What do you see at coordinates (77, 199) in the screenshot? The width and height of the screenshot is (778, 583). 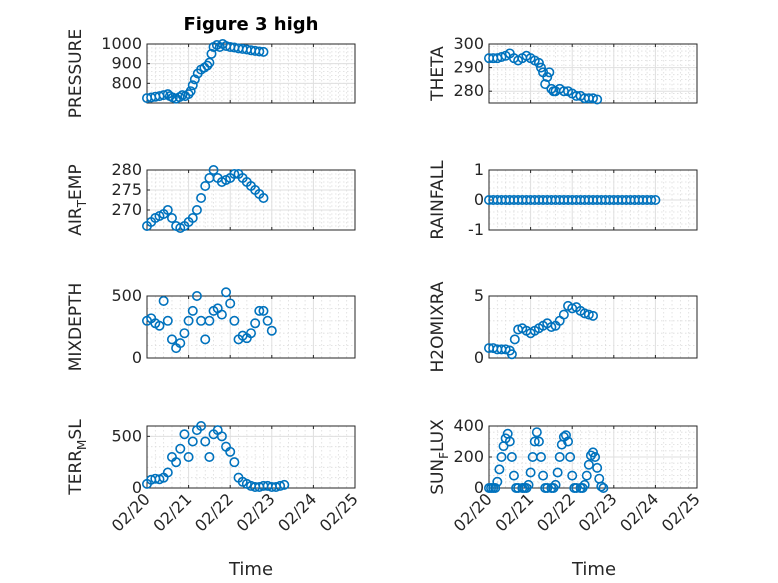 I see `y-axis-label-air_temp: AIRTEMP` at bounding box center [77, 199].